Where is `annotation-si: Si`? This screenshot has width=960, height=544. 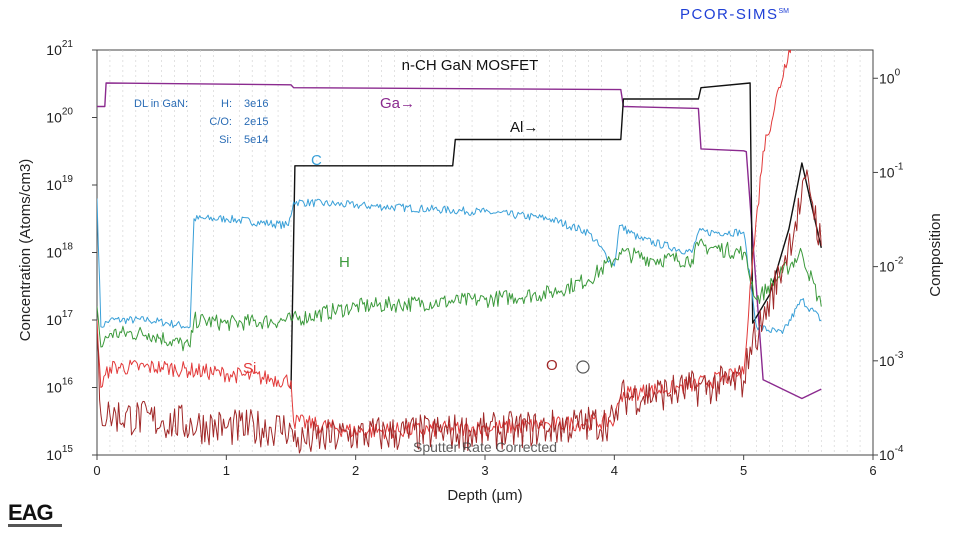
annotation-si: Si is located at coordinates (249, 368).